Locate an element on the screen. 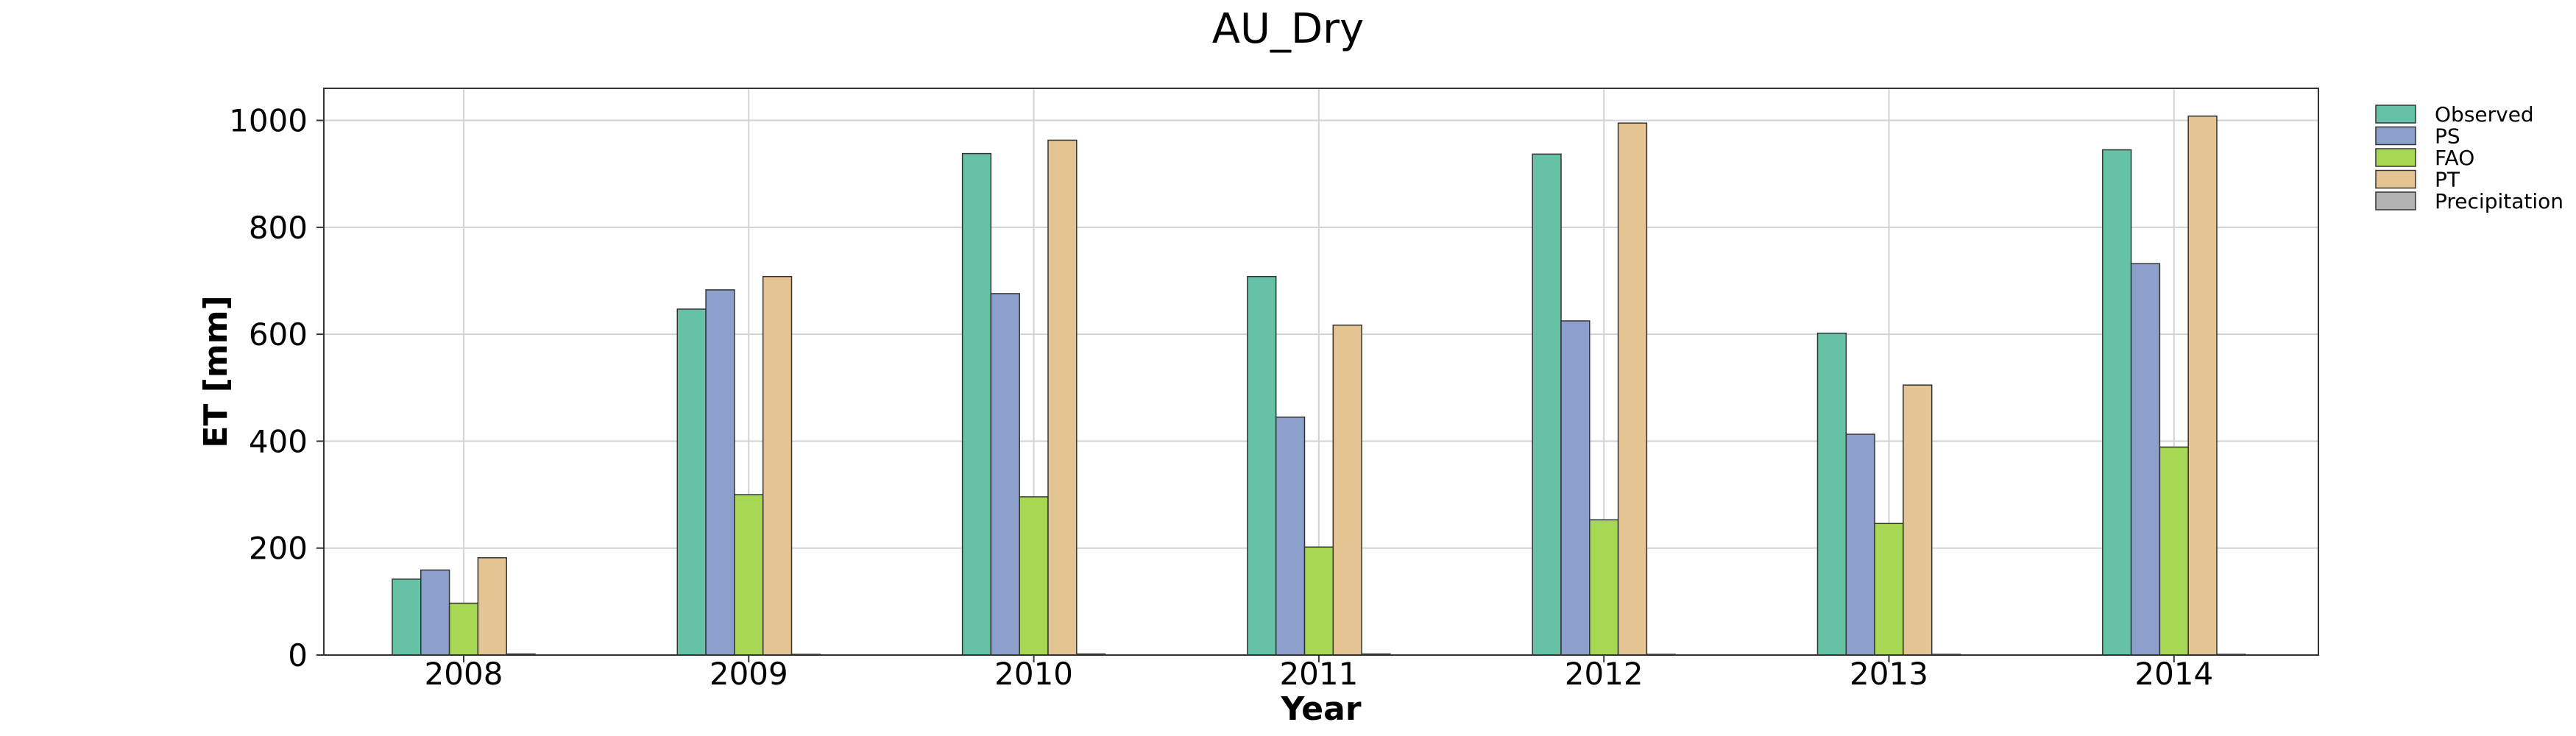 The height and width of the screenshot is (736, 2576). bar-fao-2008 is located at coordinates (464, 629).